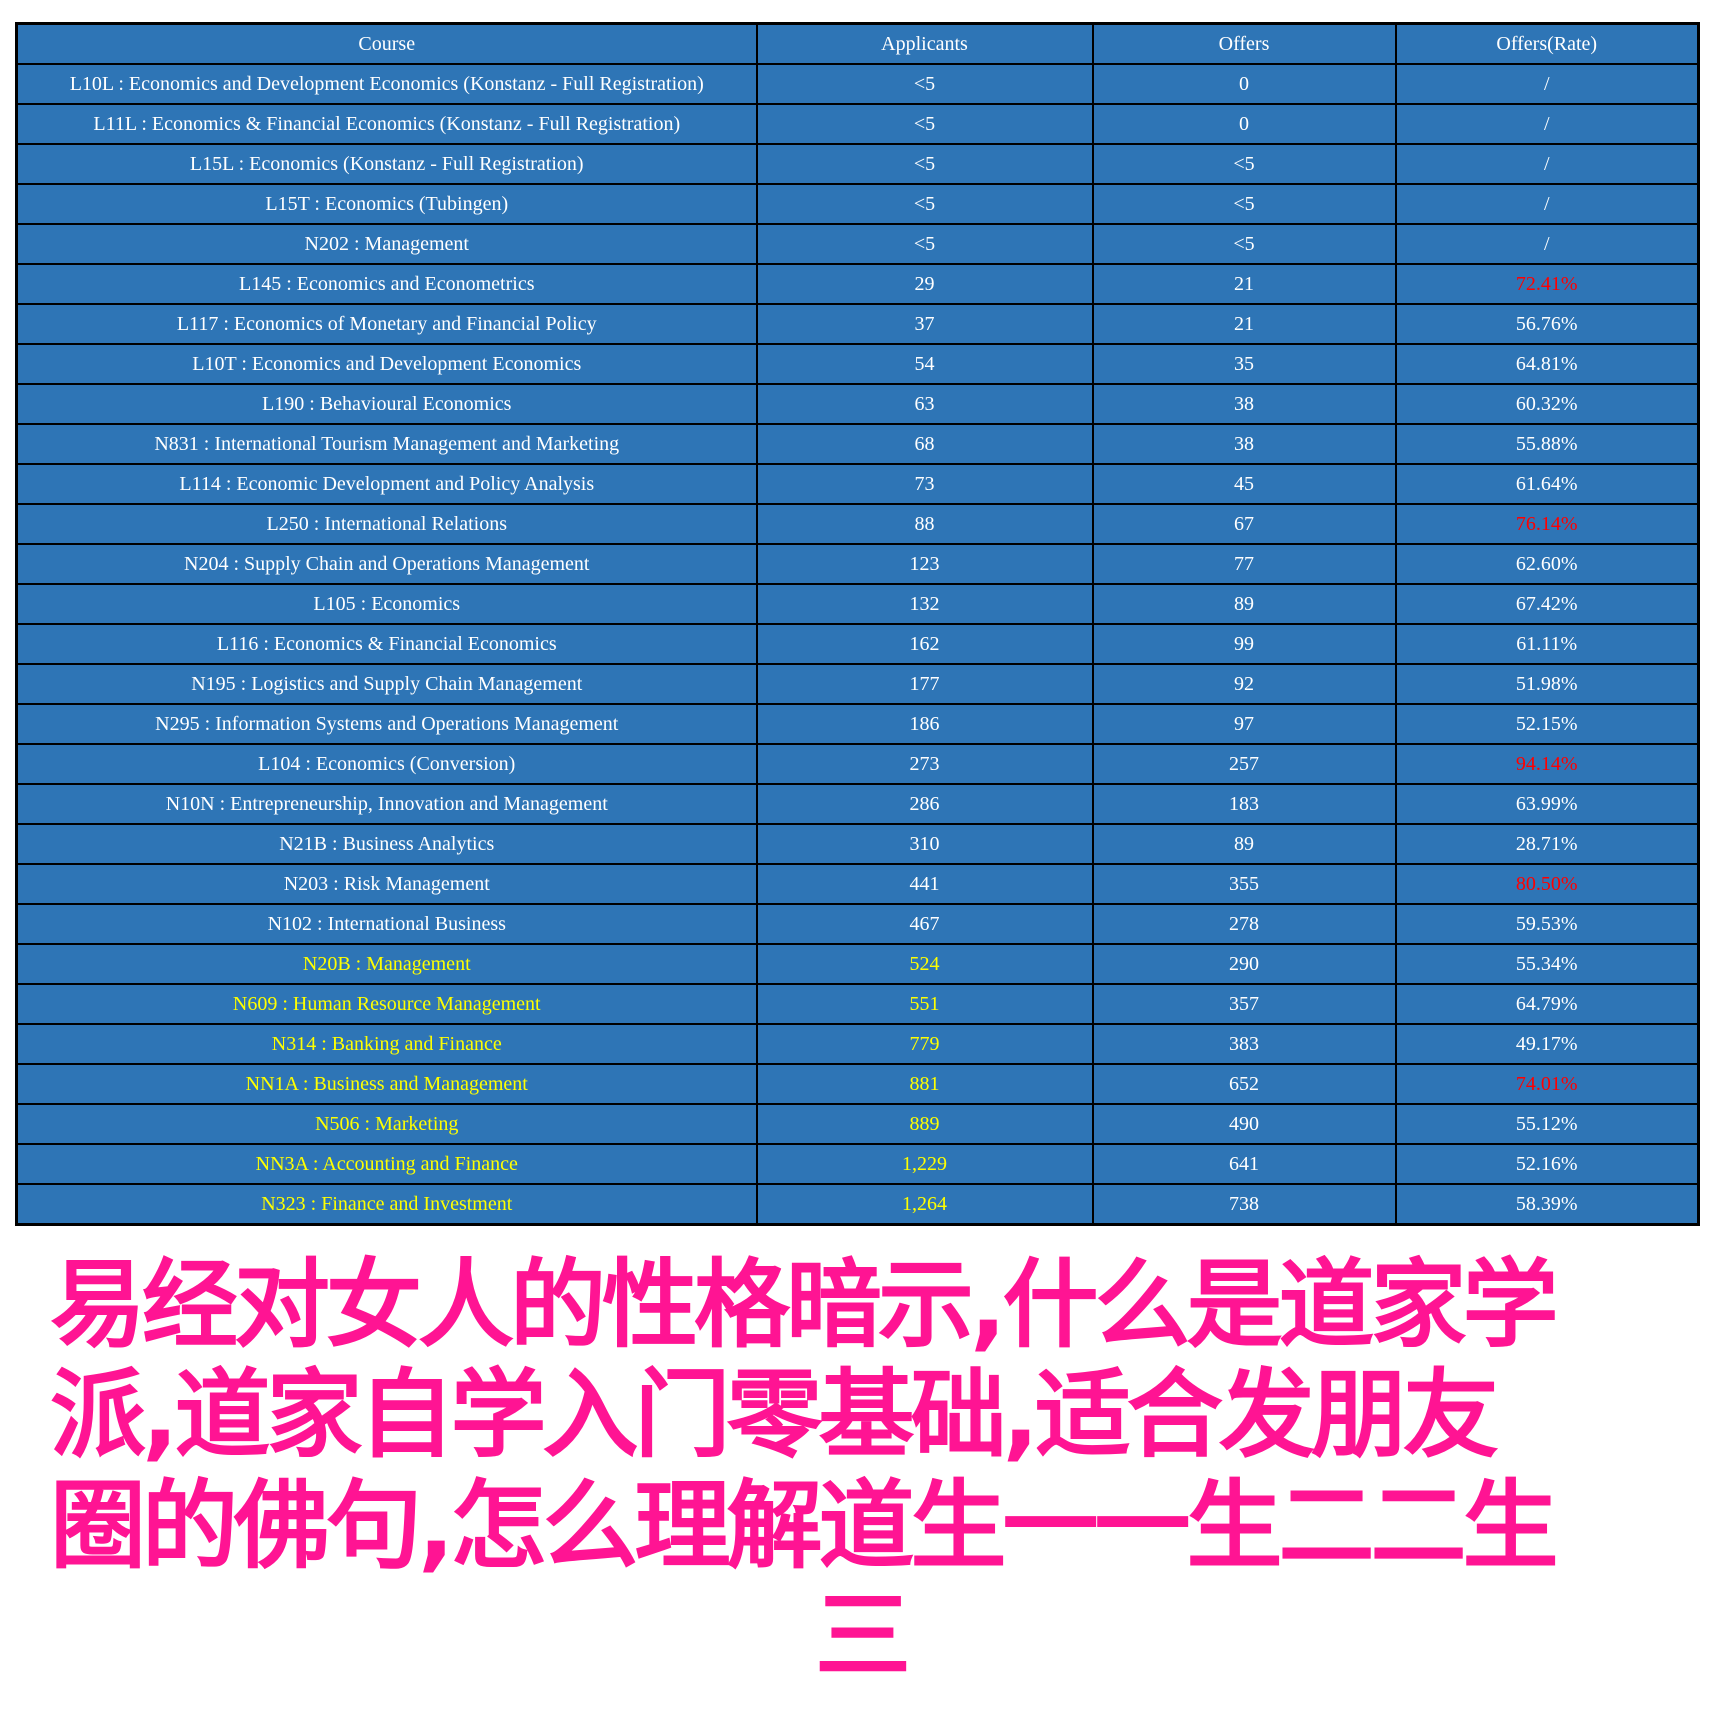 This screenshot has height=1712, width=1711. I want to click on cell-course: N202 : Management, so click(386, 244).